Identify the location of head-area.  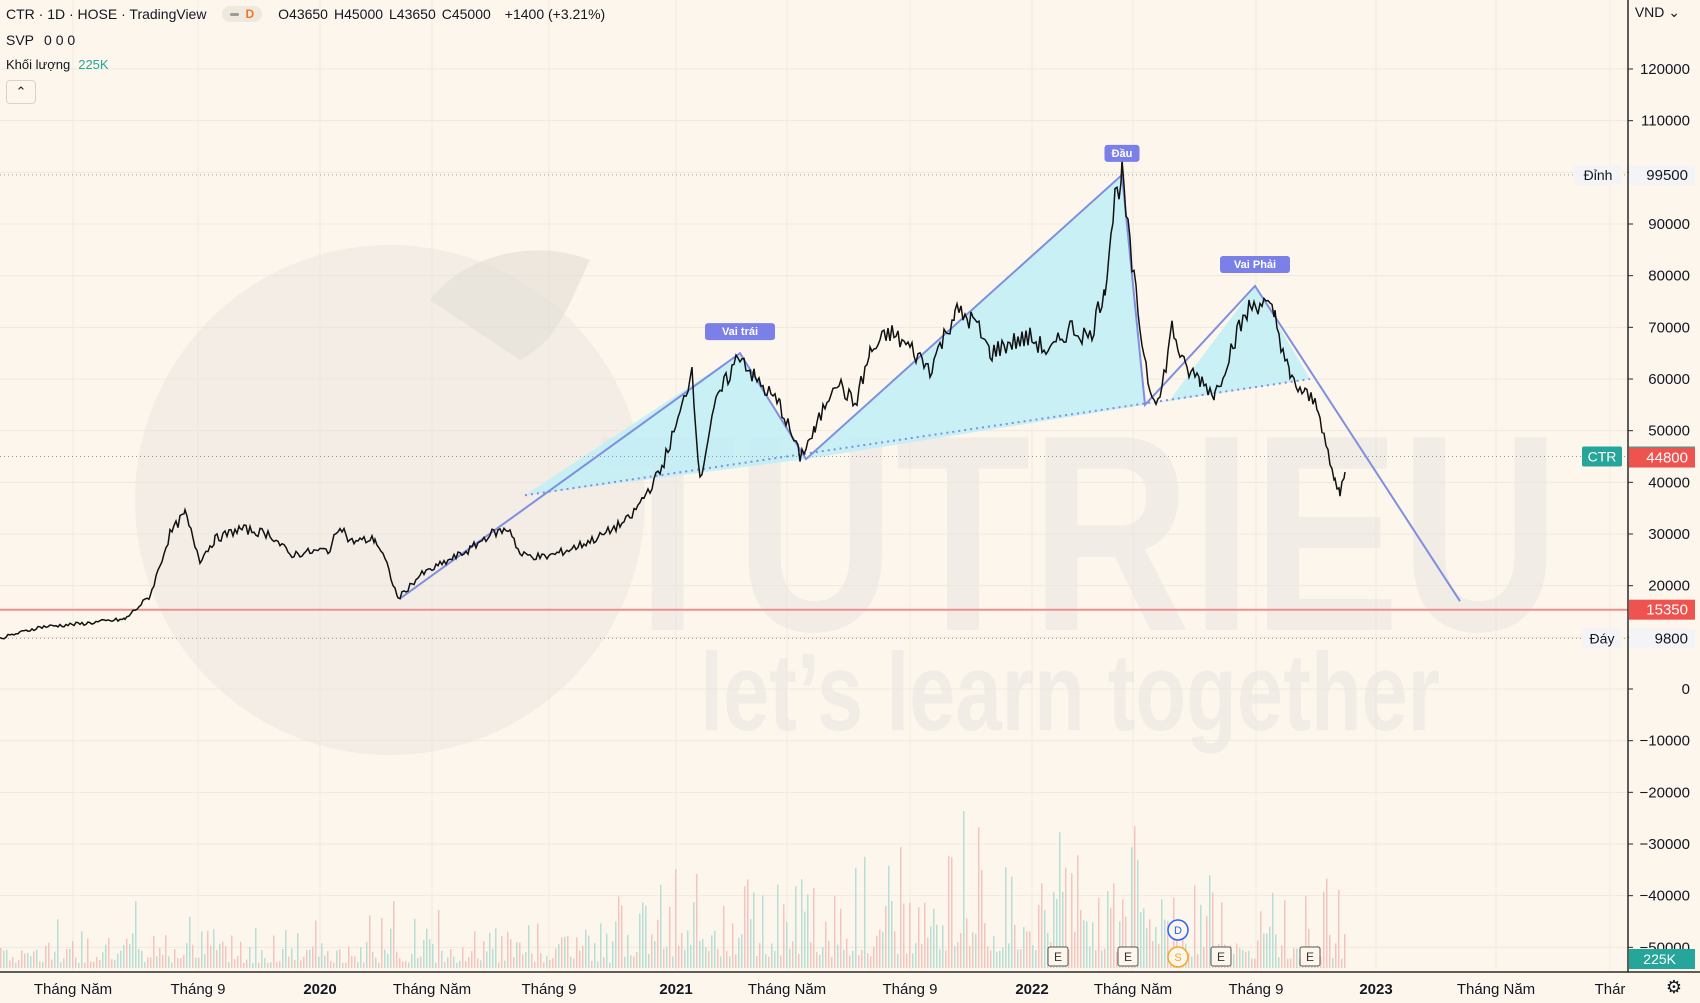
(975, 317).